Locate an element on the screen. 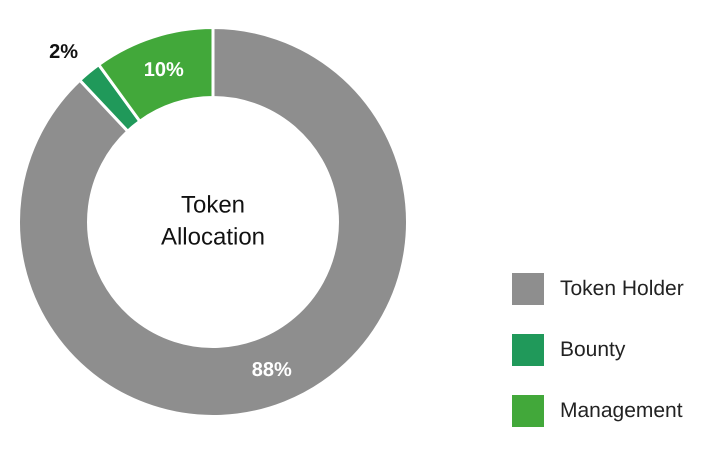  data-label: 2% is located at coordinates (63, 51).